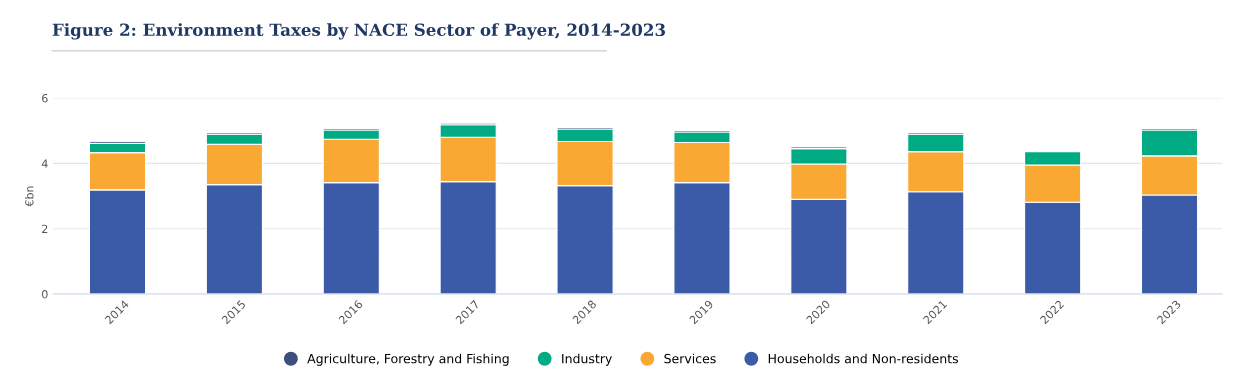  Describe the element at coordinates (408, 359) in the screenshot. I see `legend-label: Agriculture, Forestry and Fishing` at that location.